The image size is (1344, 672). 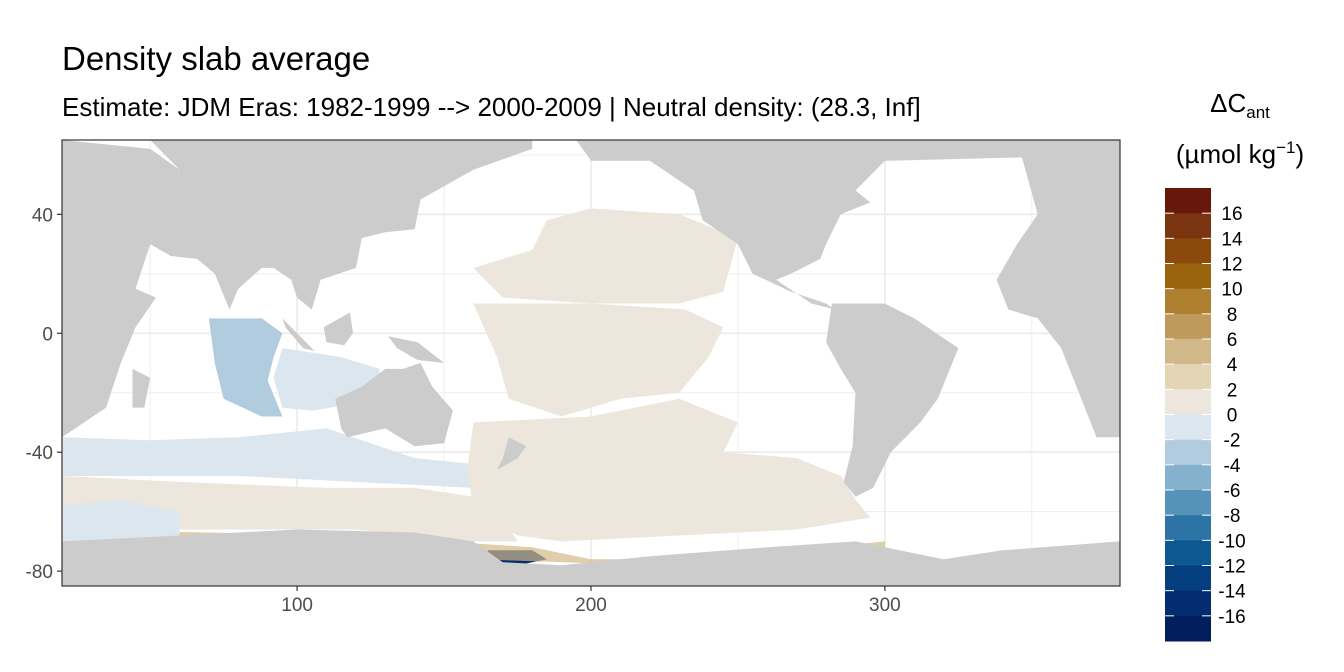 What do you see at coordinates (298, 335) in the screenshot?
I see `land-sumatra` at bounding box center [298, 335].